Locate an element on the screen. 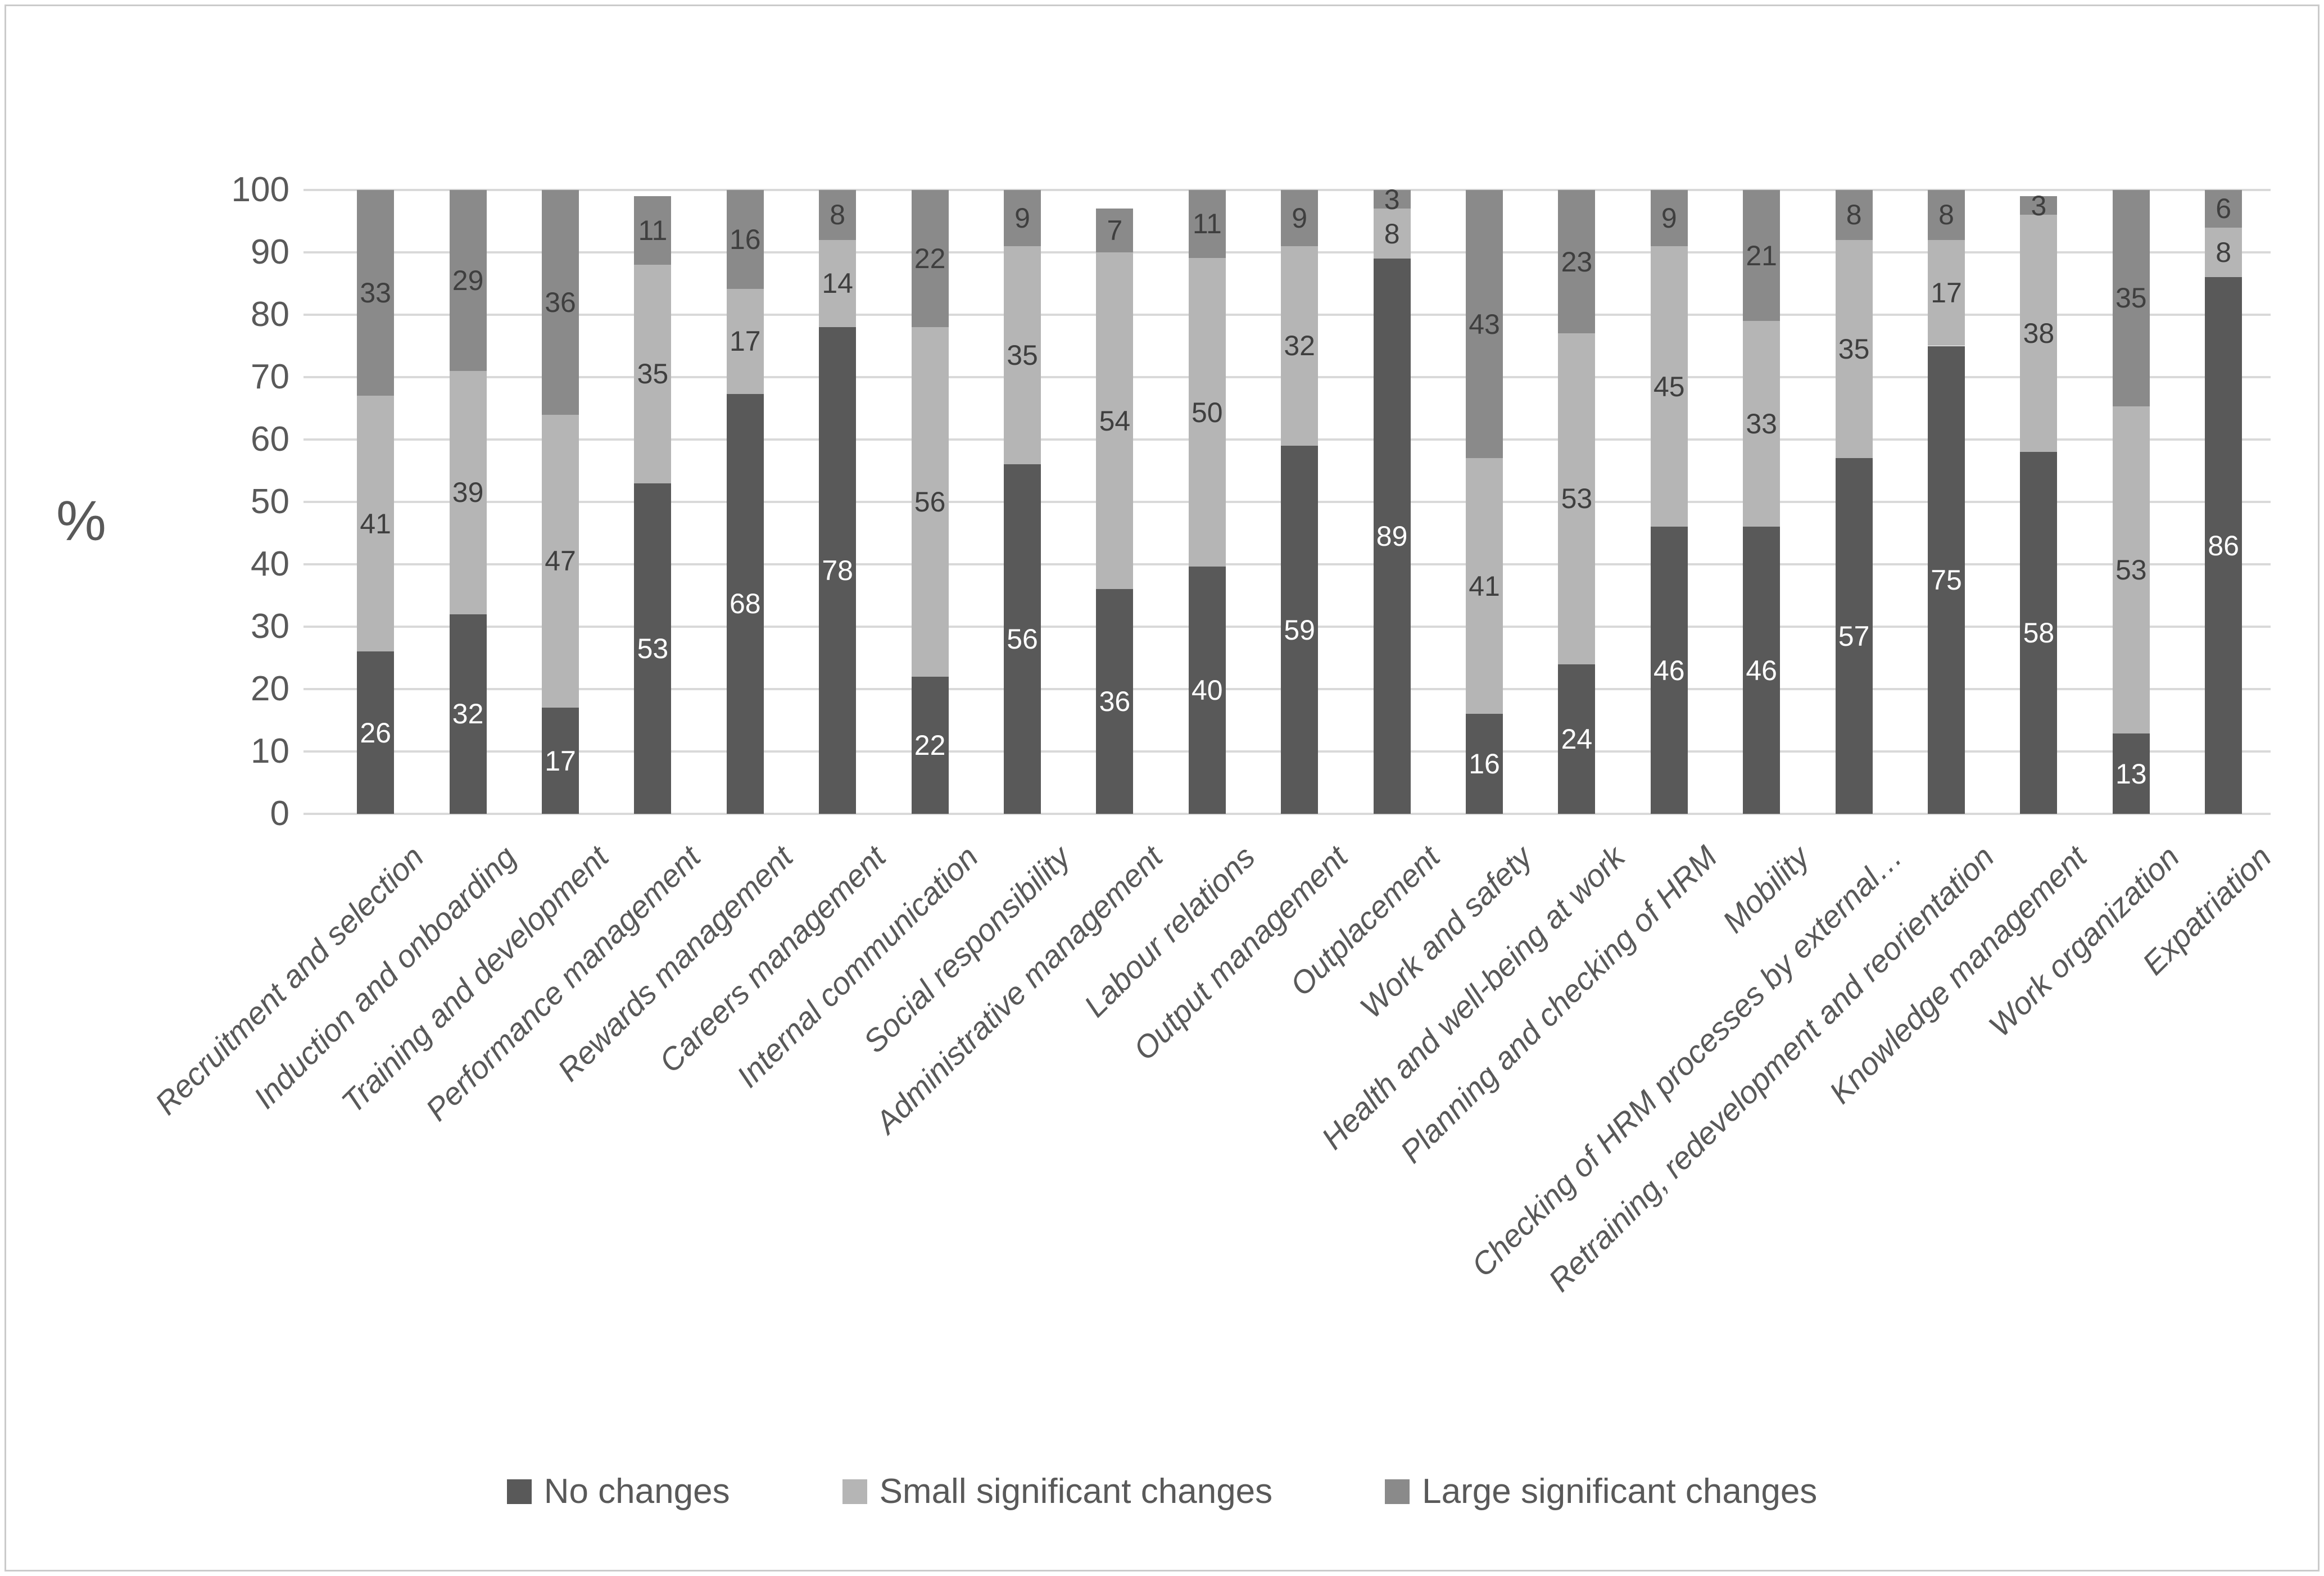 The height and width of the screenshot is (1576, 2324). y-tick-label: 50 is located at coordinates (270, 501).